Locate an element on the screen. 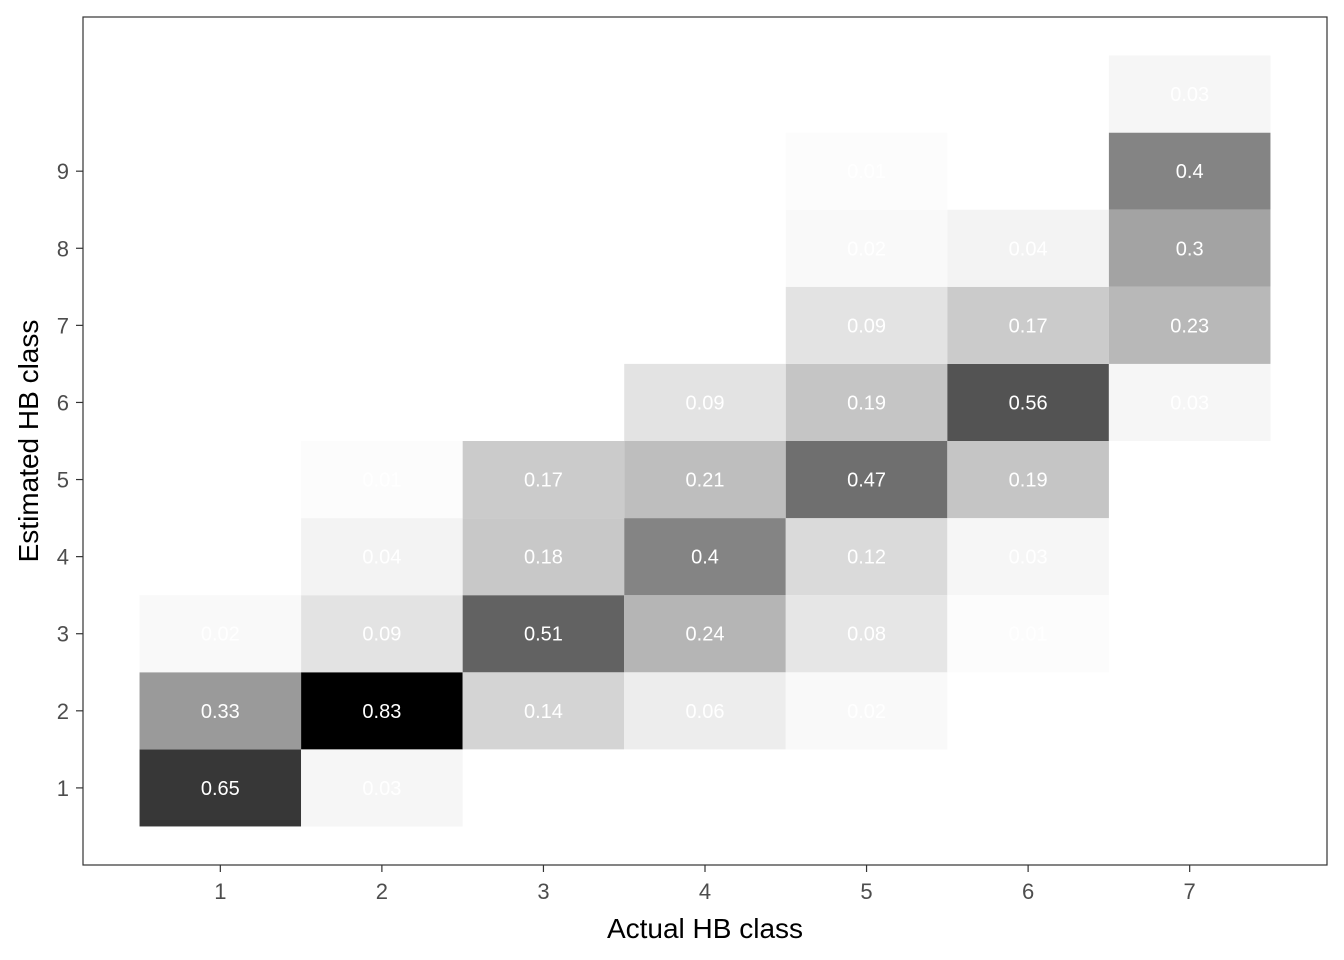  y-tick-label: 4 is located at coordinates (63, 557).